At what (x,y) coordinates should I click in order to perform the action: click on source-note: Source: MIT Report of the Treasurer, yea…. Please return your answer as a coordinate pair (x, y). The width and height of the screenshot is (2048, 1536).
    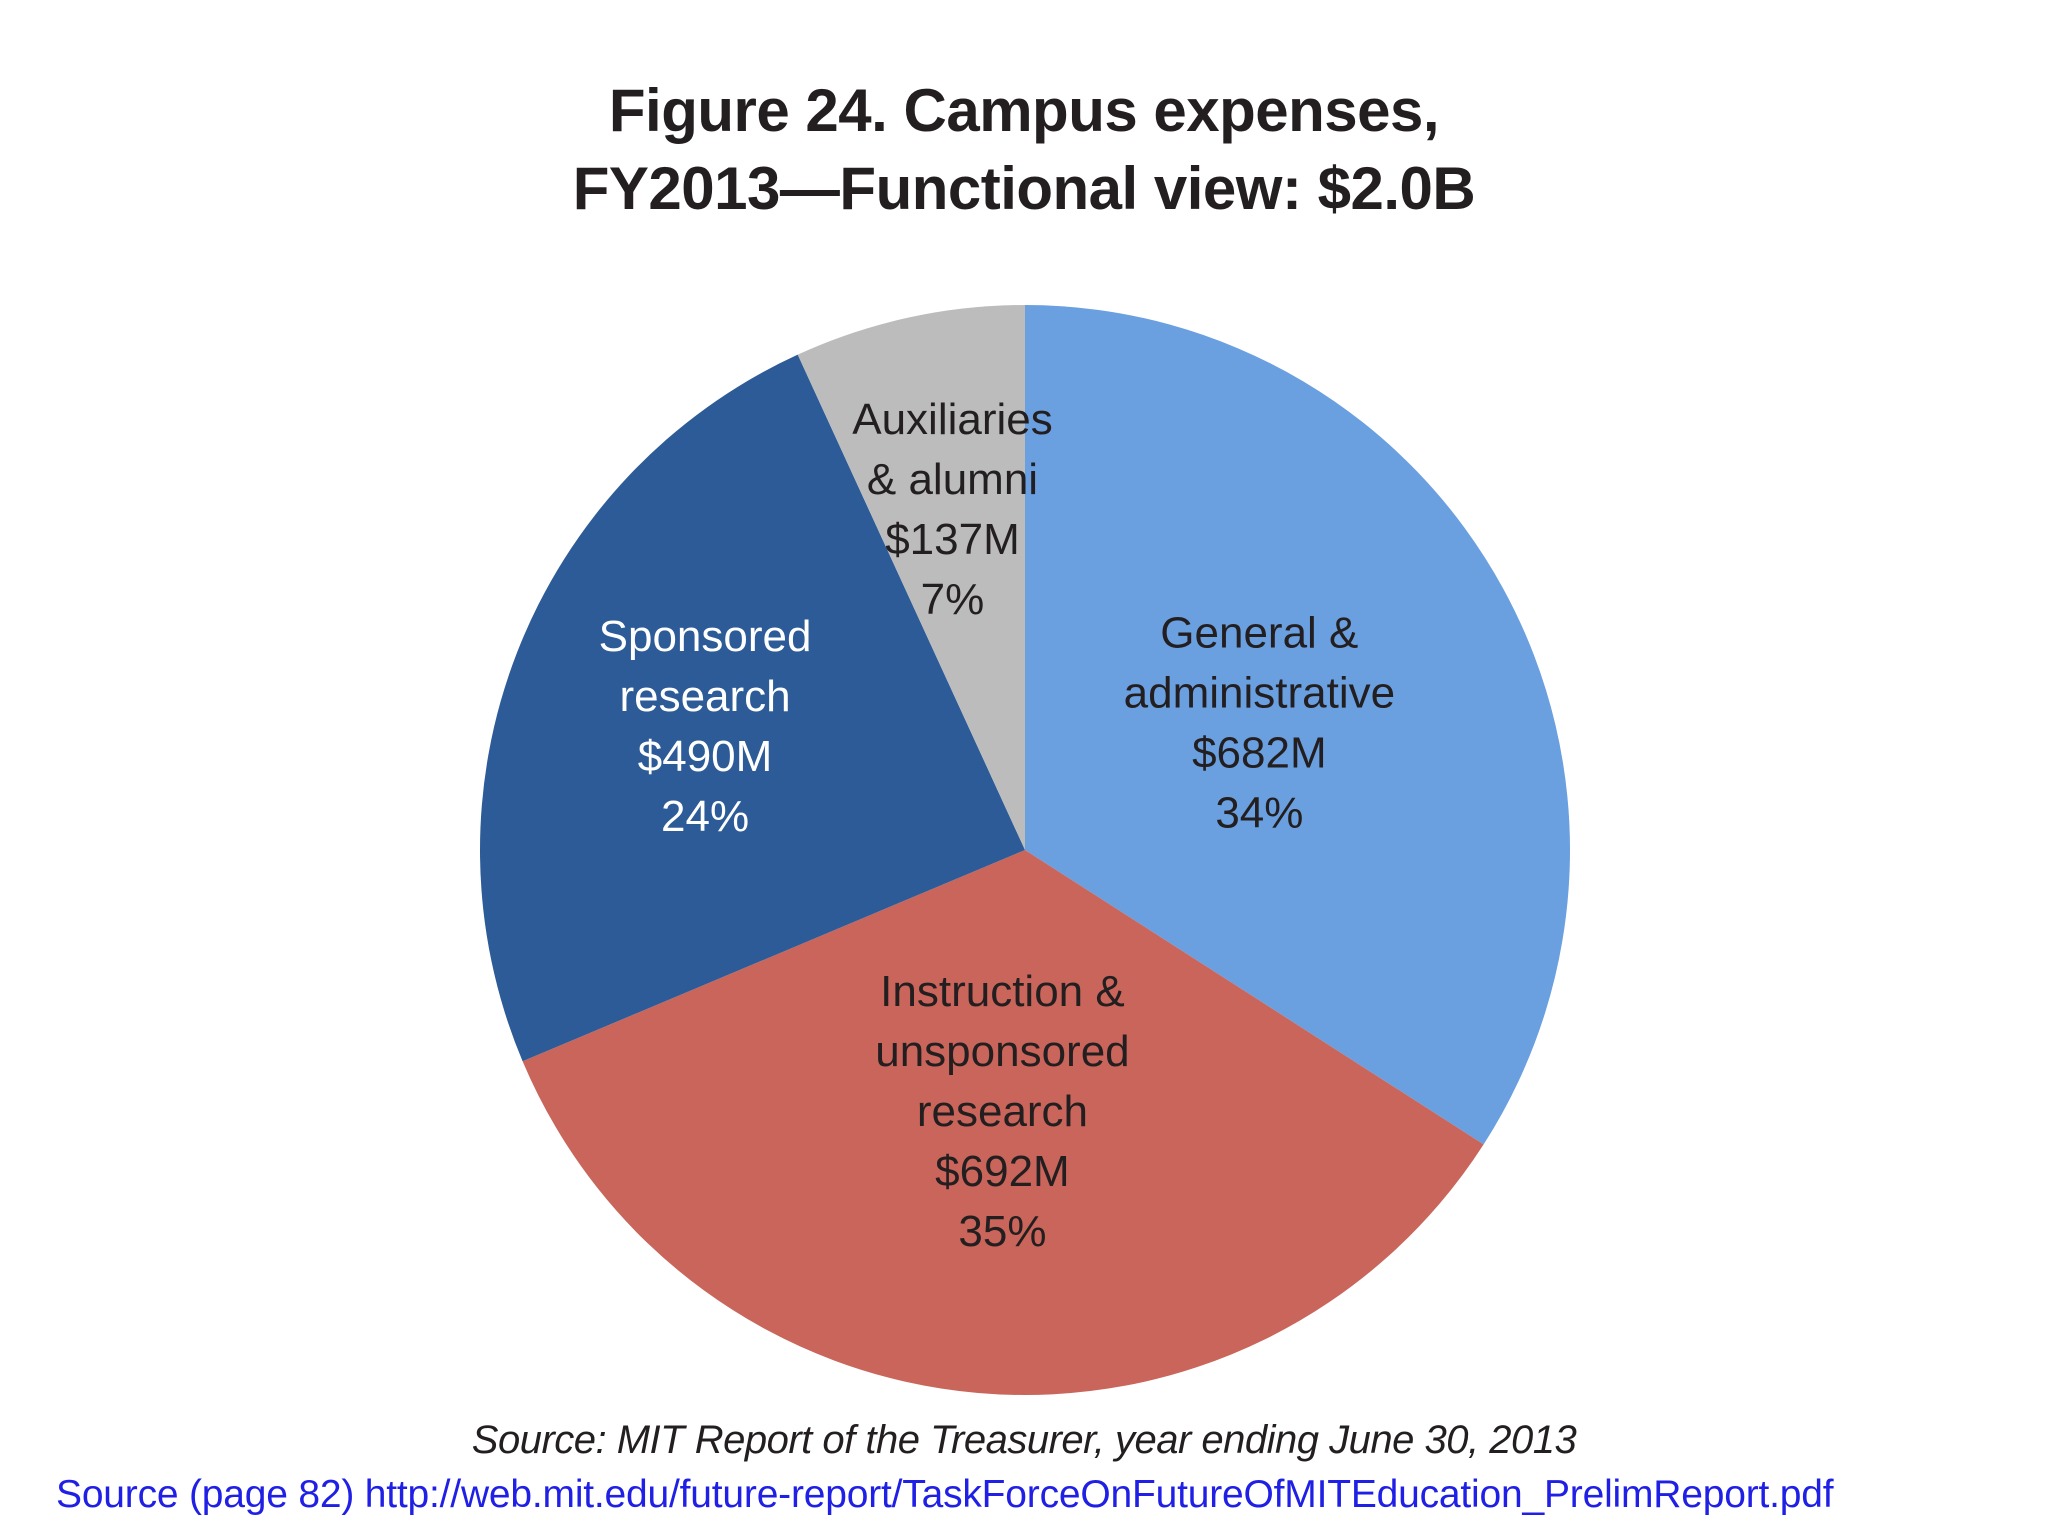
    Looking at the image, I should click on (1024, 1440).